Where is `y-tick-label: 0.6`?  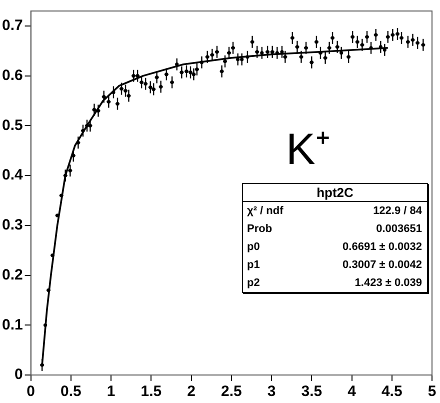
y-tick-label: 0.6 is located at coordinates (12, 75).